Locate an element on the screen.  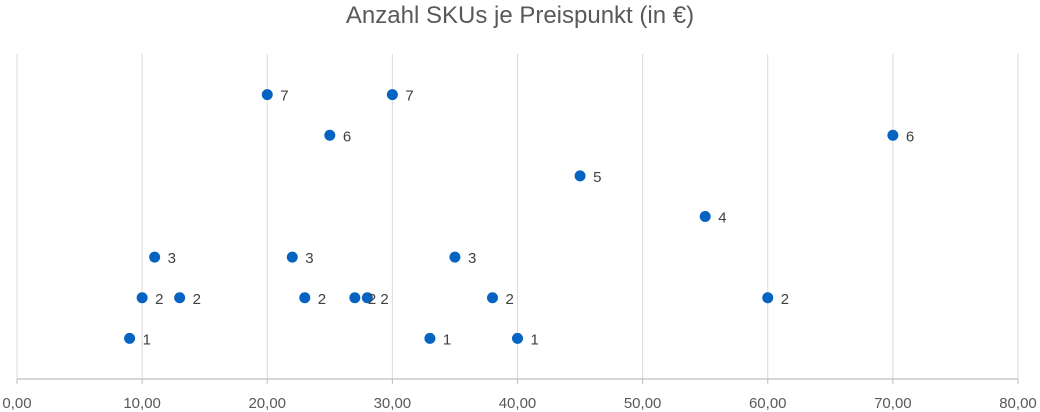
x-tick-label: 60,00 is located at coordinates (768, 403).